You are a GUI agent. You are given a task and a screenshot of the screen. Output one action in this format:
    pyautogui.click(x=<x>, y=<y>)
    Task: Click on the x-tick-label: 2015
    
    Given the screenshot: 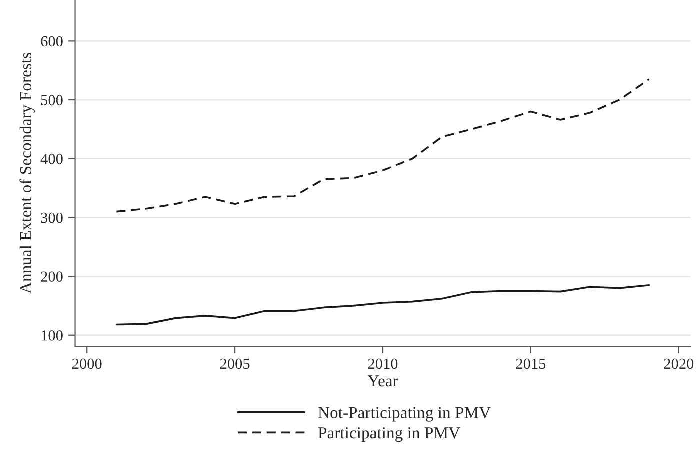 What is the action you would take?
    pyautogui.click(x=531, y=364)
    